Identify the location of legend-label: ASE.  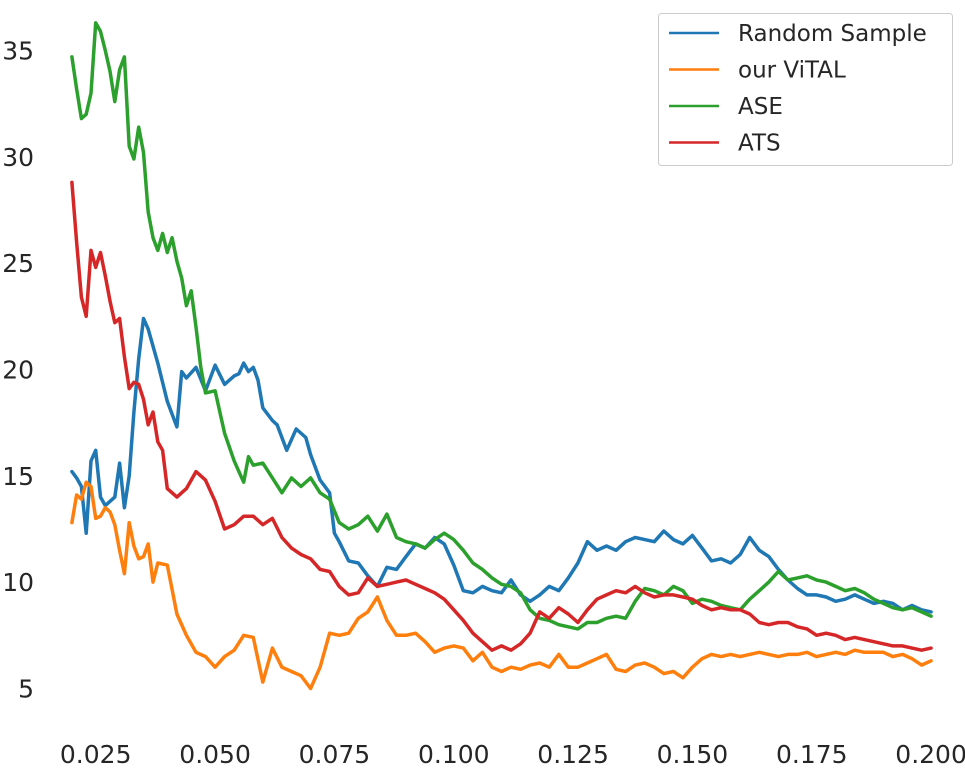
(760, 107).